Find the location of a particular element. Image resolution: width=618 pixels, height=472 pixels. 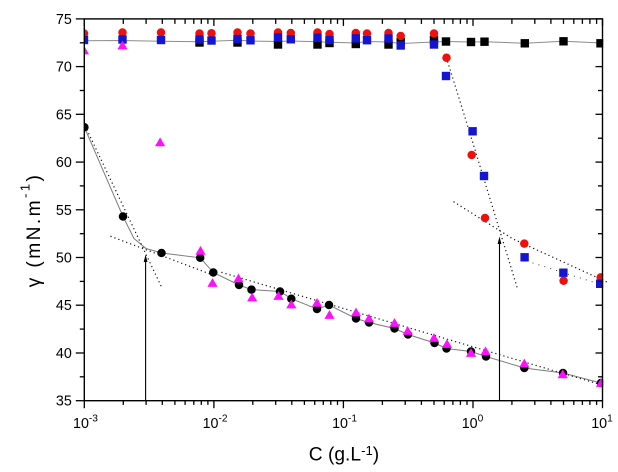

svg-text: 55 is located at coordinates (64, 211).